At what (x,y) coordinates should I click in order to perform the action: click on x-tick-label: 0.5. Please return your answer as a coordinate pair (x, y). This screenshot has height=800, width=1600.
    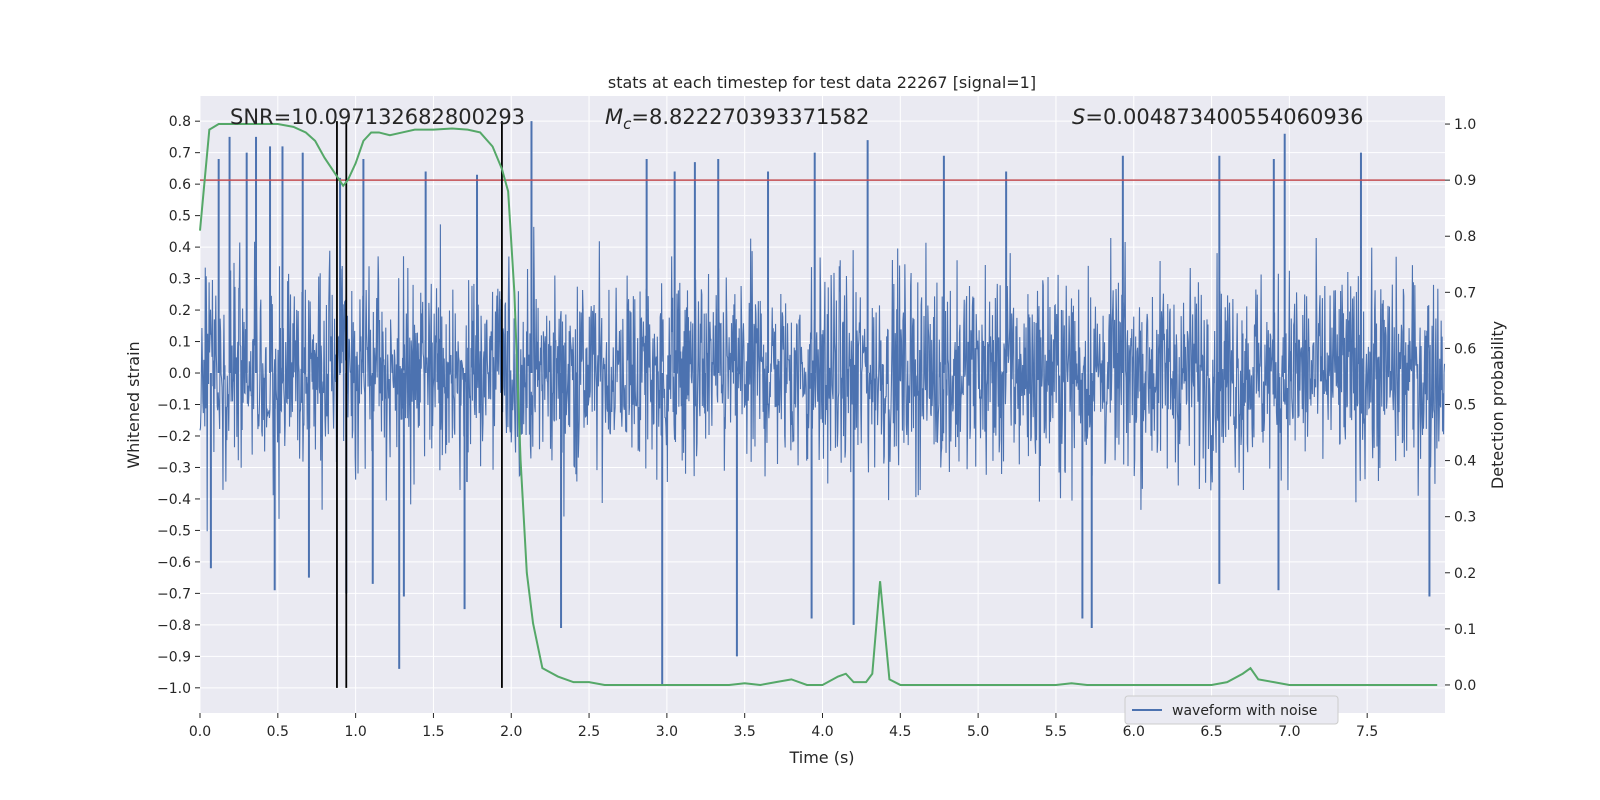
    Looking at the image, I should click on (278, 732).